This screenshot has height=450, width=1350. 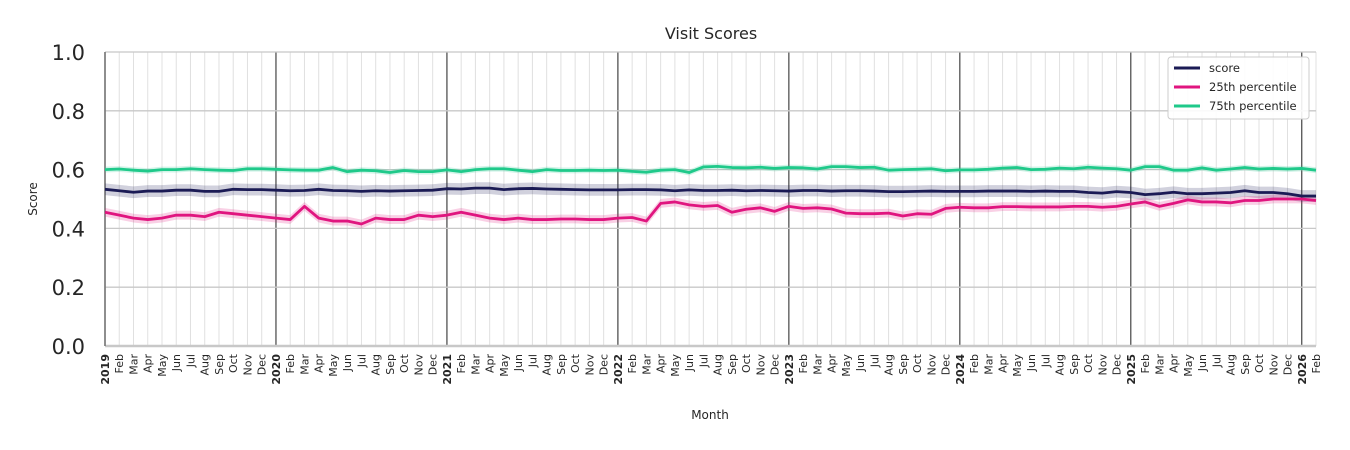 I want to click on y-tick-label: 1.0, so click(x=68, y=53).